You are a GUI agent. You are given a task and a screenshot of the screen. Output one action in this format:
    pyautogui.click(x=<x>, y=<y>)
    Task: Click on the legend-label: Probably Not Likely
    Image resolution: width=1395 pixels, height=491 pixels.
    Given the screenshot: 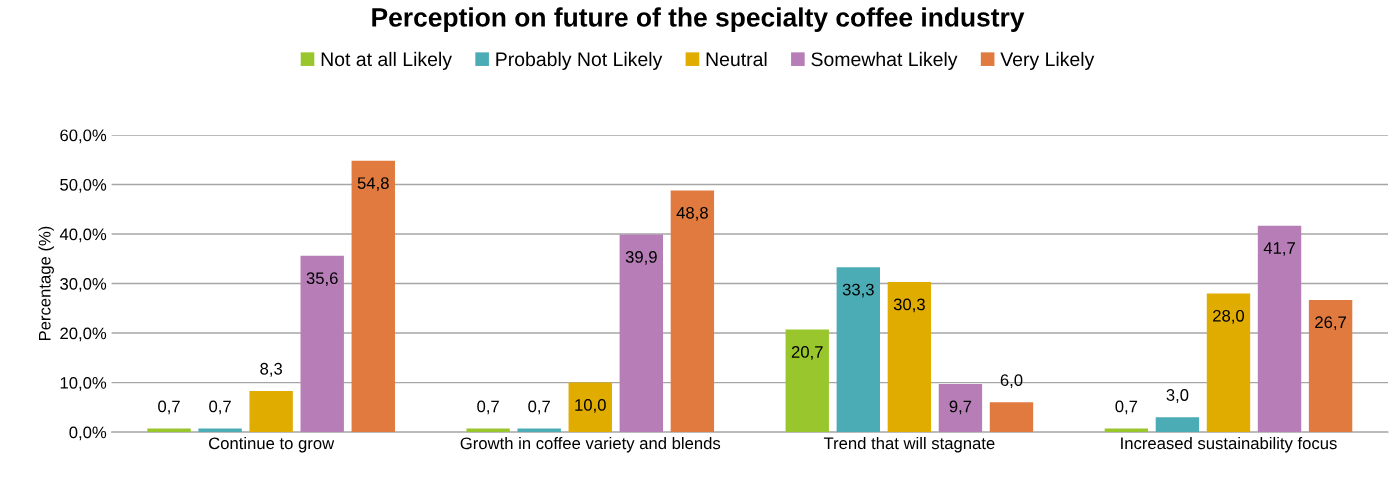 What is the action you would take?
    pyautogui.click(x=579, y=60)
    